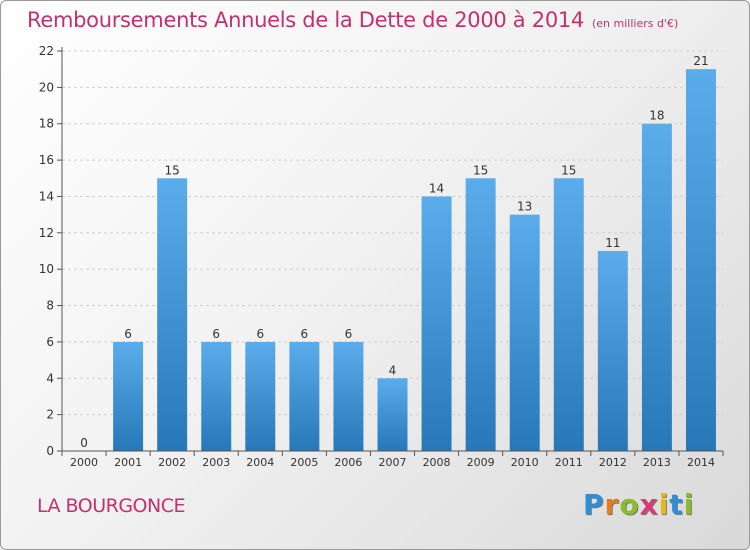 This screenshot has height=550, width=750. Describe the element at coordinates (46, 124) in the screenshot. I see `y-tick-label: 18` at that location.